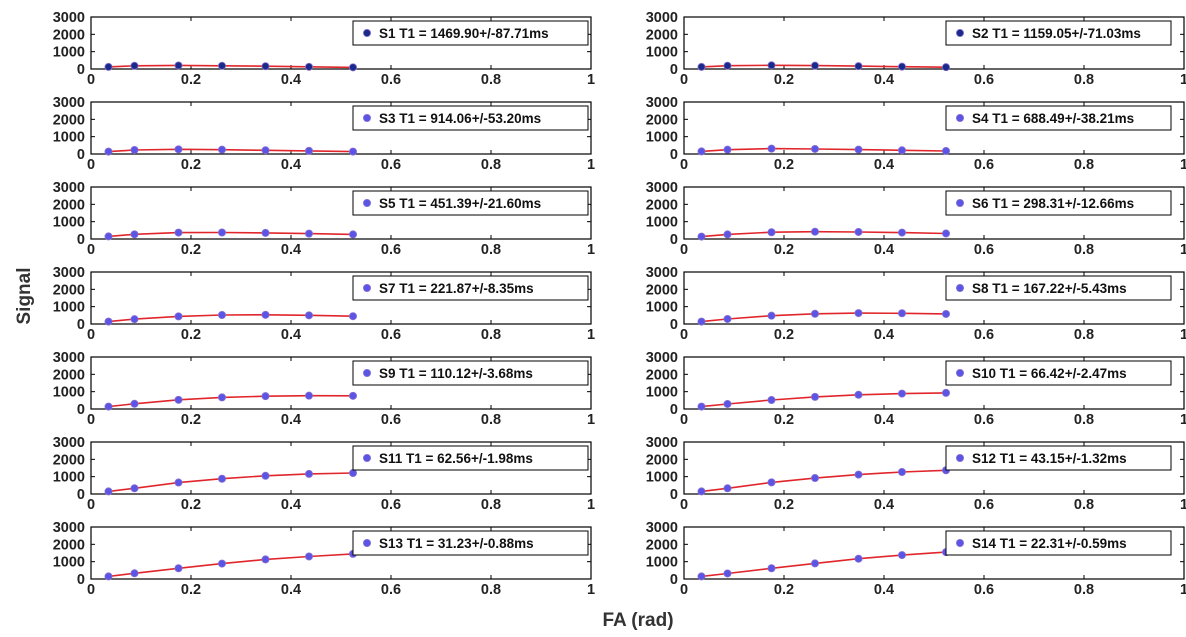 This screenshot has height=637, width=1186. Describe the element at coordinates (460, 203) in the screenshot. I see `legend-label: S5 T1 = 451.39+/-21.60ms` at that location.